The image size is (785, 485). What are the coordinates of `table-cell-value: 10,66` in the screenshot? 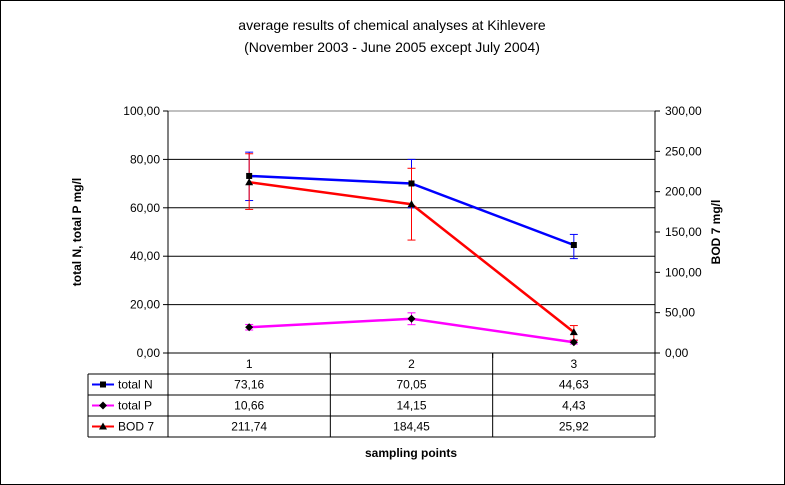 It's located at (249, 406).